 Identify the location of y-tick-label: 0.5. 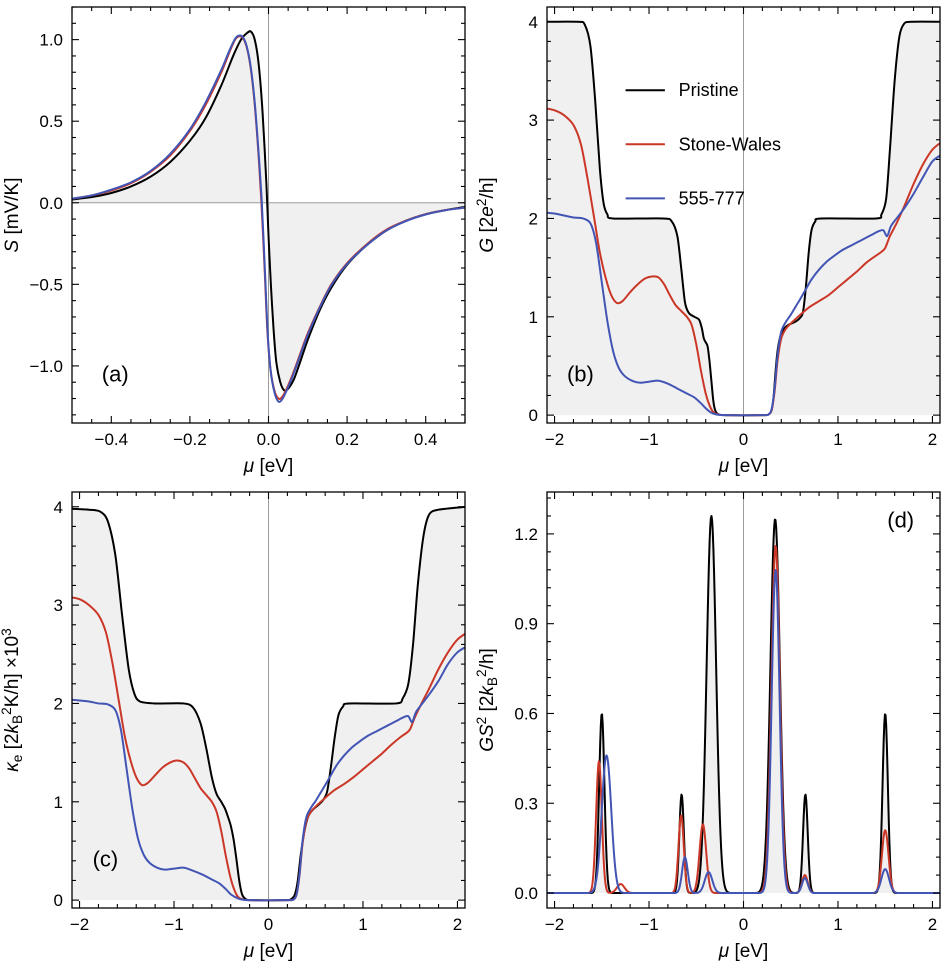
(51, 121).